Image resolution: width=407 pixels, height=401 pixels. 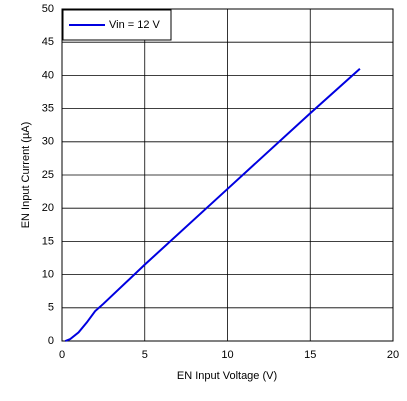 What do you see at coordinates (51, 308) in the screenshot?
I see `y-tick-label: 5` at bounding box center [51, 308].